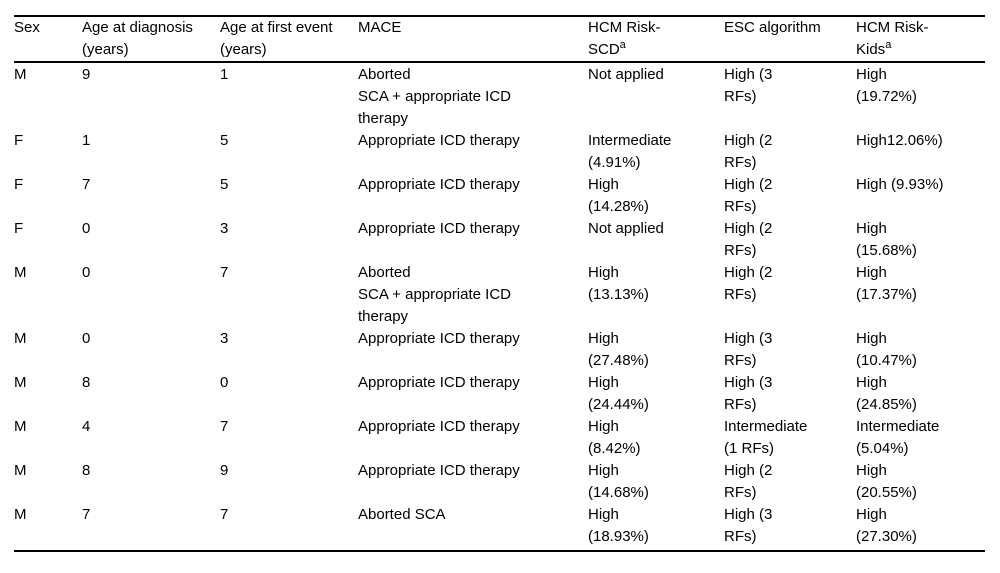 Image resolution: width=1000 pixels, height=573 pixels. What do you see at coordinates (656, 39) in the screenshot?
I see `column-header-hcm-risk-scd: HCM Risk- SCDa` at bounding box center [656, 39].